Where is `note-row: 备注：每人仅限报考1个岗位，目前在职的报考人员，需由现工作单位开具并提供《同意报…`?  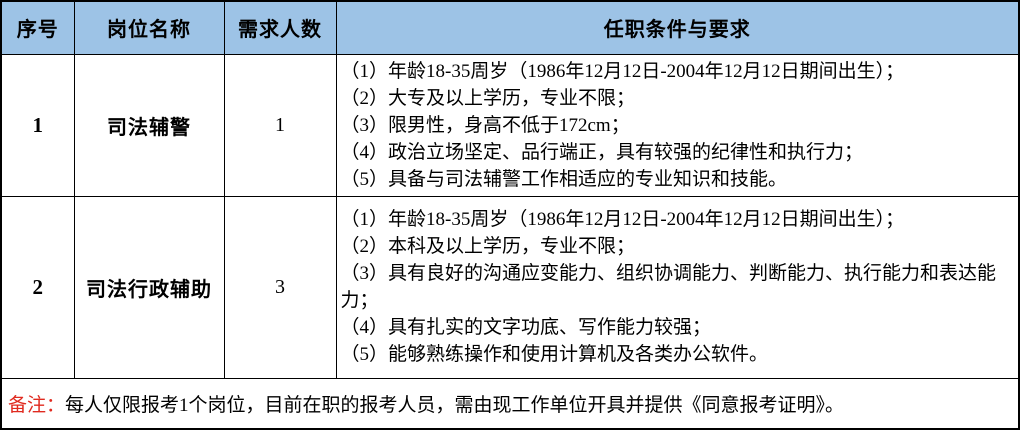
note-row: 备注：每人仅限报考1个岗位，目前在职的报考人员，需由现工作单位开具并提供《同意报… is located at coordinates (510, 403).